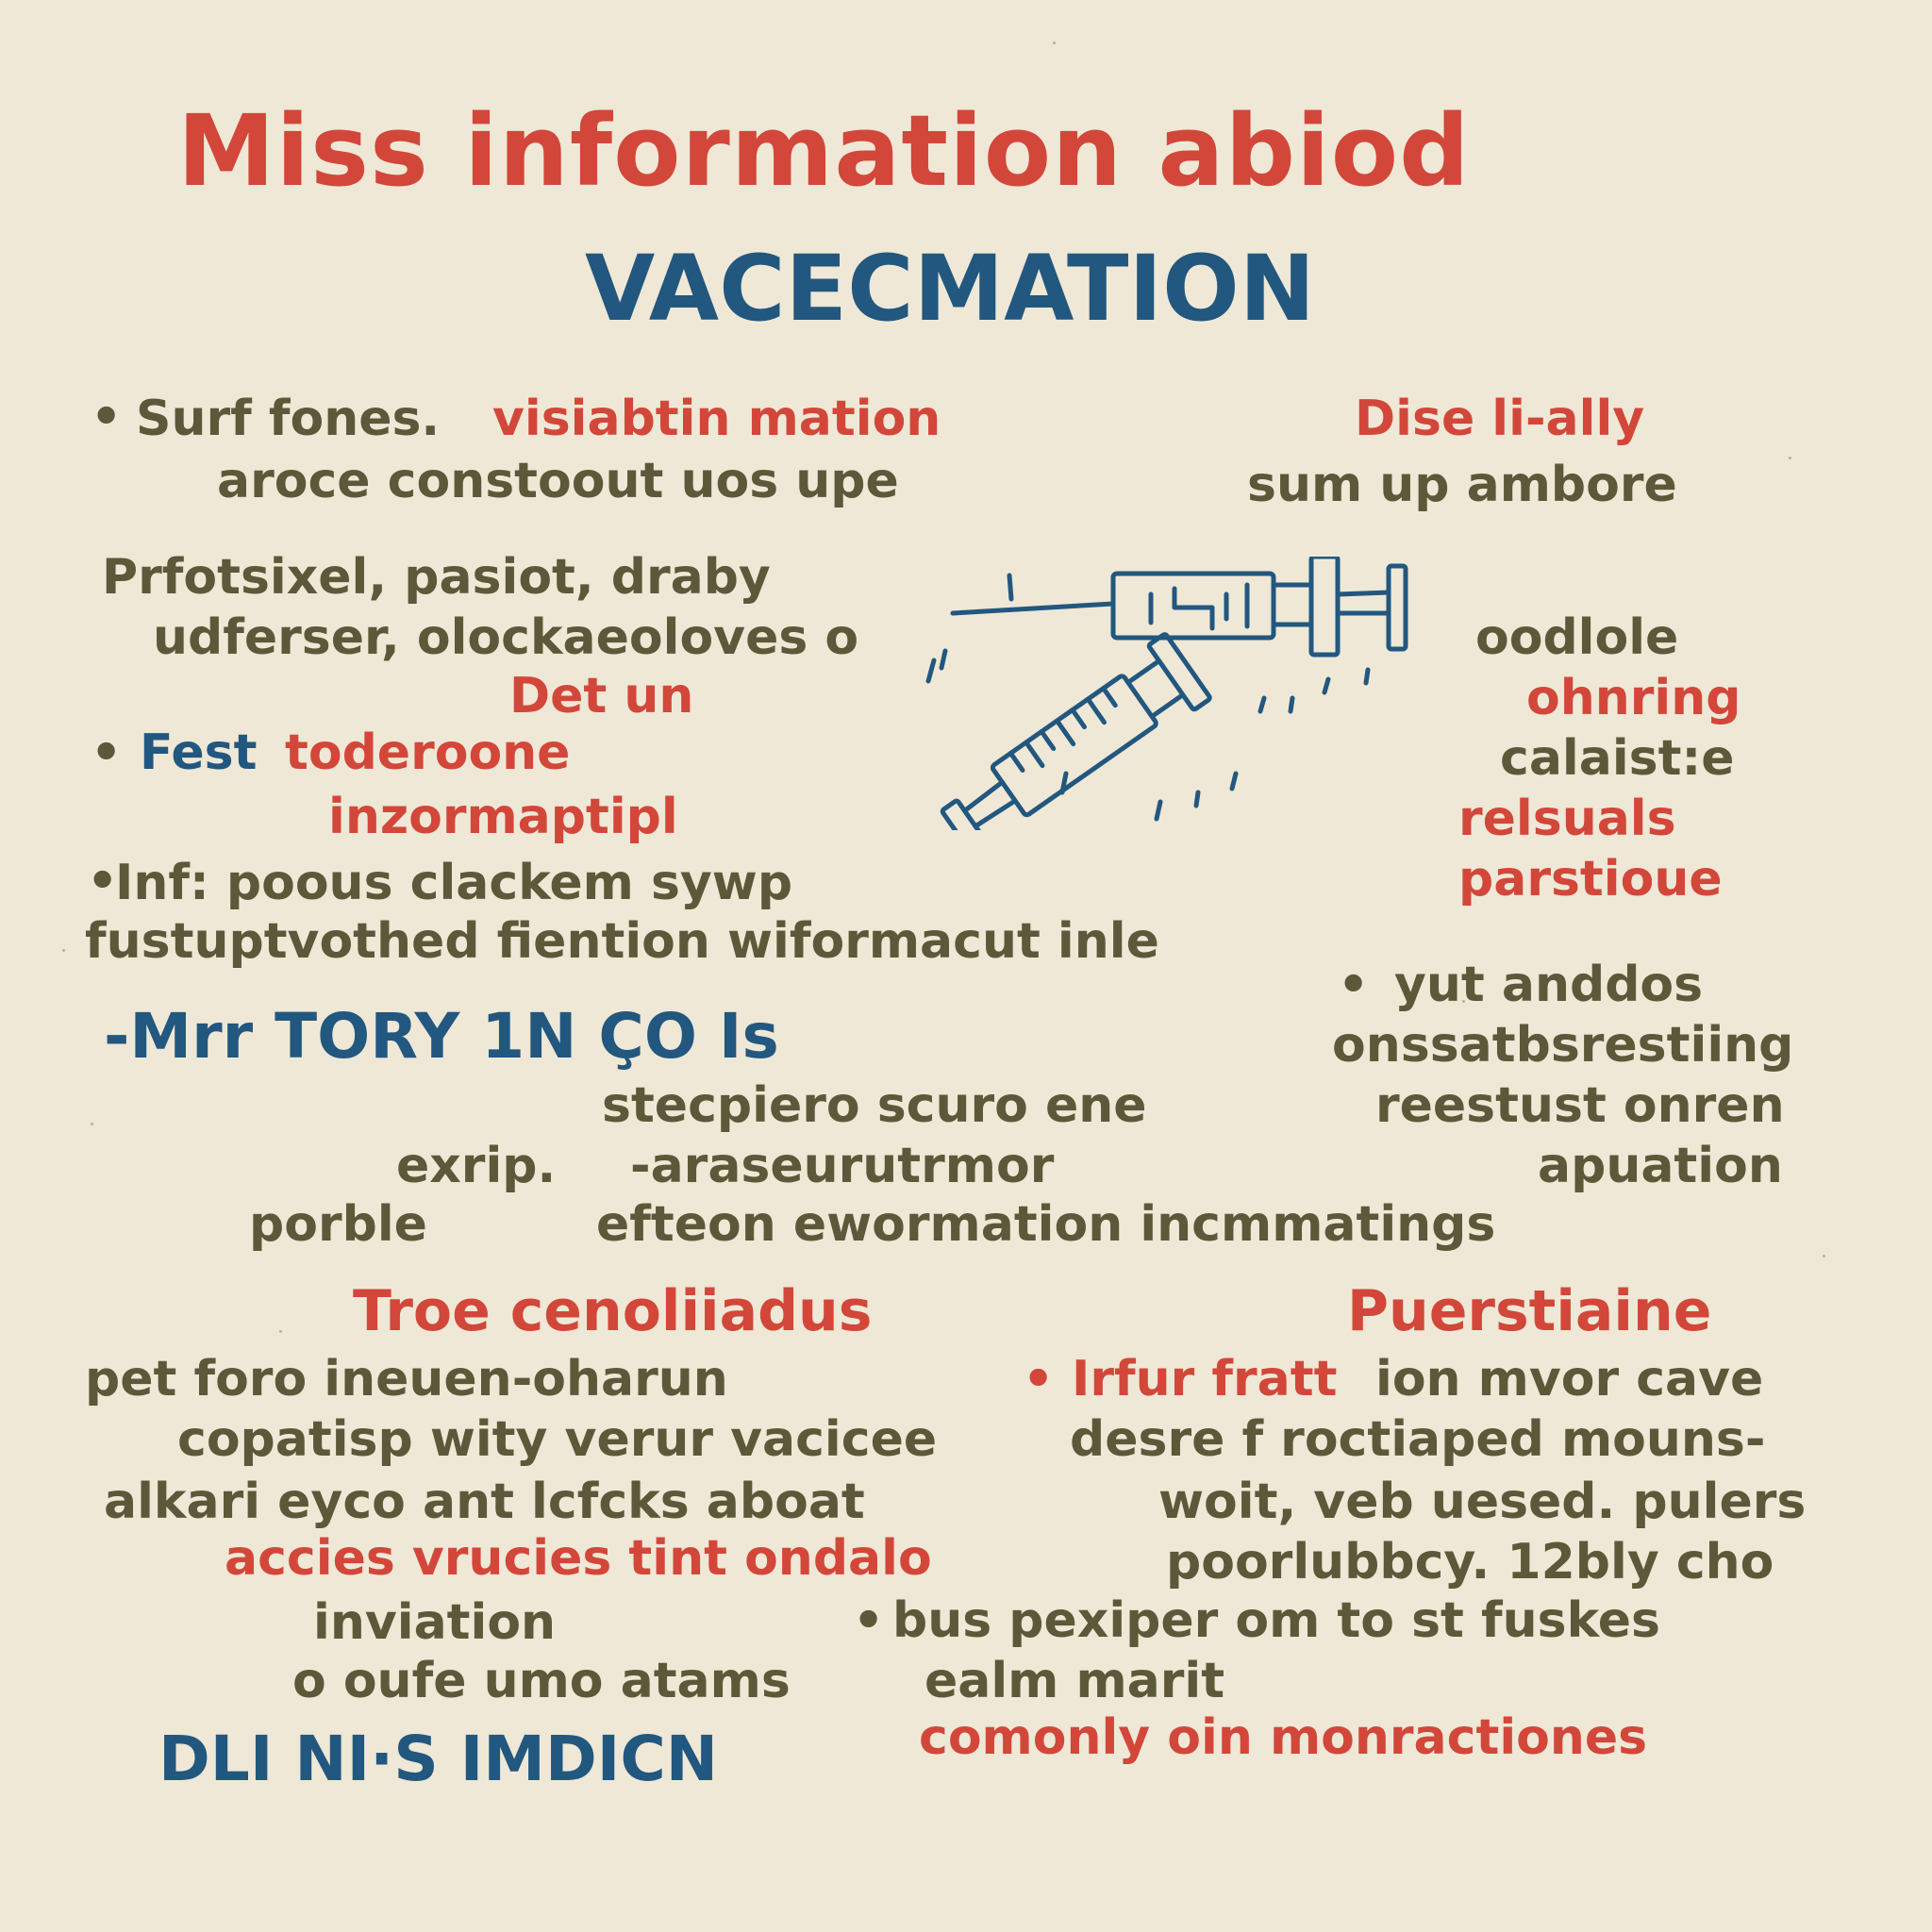  Describe the element at coordinates (601, 696) in the screenshot. I see `left-p3: Det un` at that location.